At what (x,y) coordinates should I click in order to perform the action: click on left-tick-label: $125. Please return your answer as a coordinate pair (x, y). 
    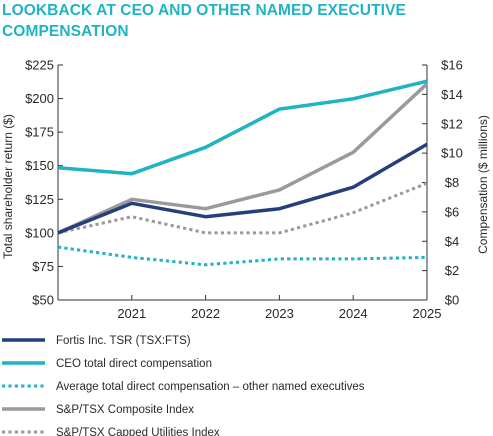
    Looking at the image, I should click on (39, 199).